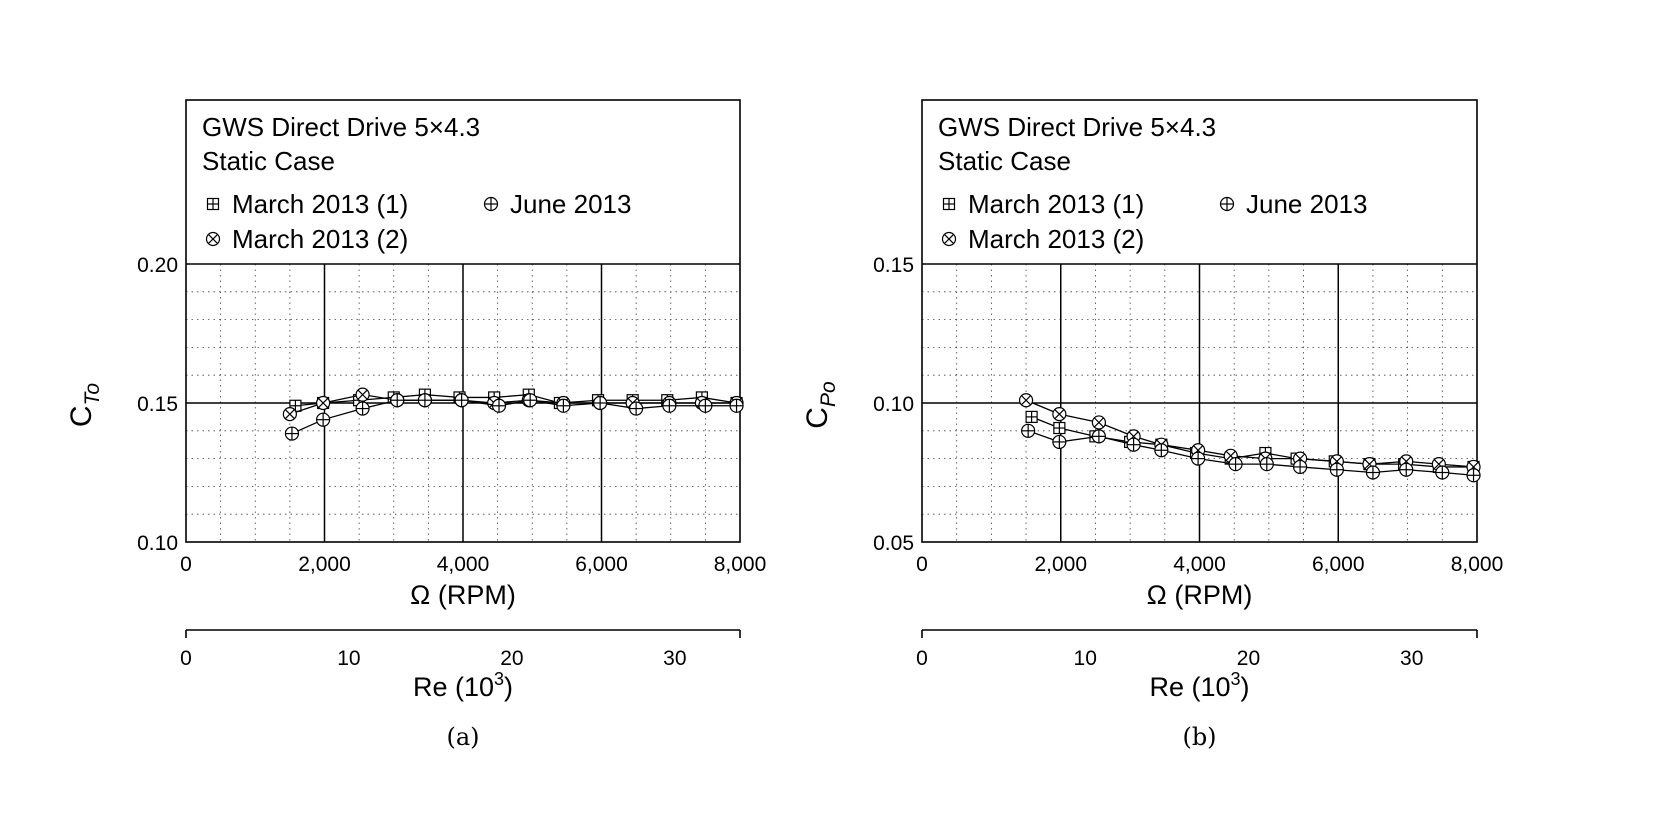 Image resolution: width=1680 pixels, height=830 pixels. Describe the element at coordinates (828, 394) in the screenshot. I see `y-axis-label-sub: Po` at that location.